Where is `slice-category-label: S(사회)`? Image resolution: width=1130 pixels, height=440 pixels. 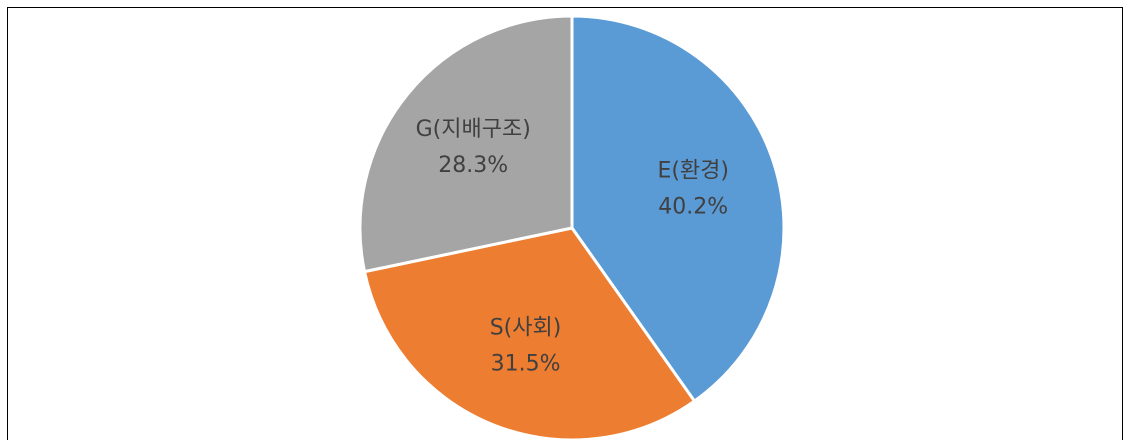 slice-category-label: S(사회) is located at coordinates (526, 327).